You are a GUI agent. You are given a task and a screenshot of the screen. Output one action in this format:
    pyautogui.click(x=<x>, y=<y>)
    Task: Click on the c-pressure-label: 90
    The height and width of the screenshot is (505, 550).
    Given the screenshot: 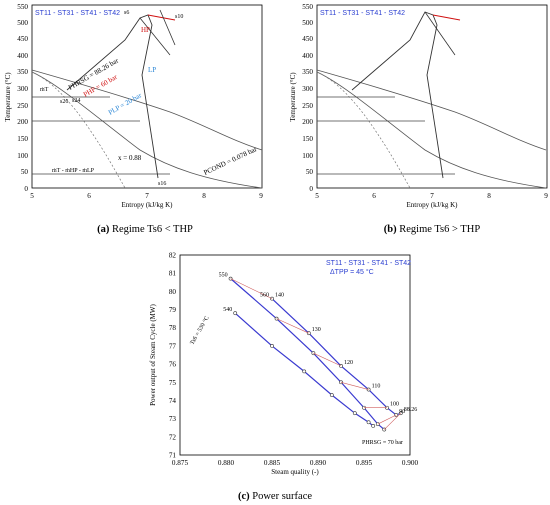 What is the action you would take?
    pyautogui.click(x=402, y=412)
    